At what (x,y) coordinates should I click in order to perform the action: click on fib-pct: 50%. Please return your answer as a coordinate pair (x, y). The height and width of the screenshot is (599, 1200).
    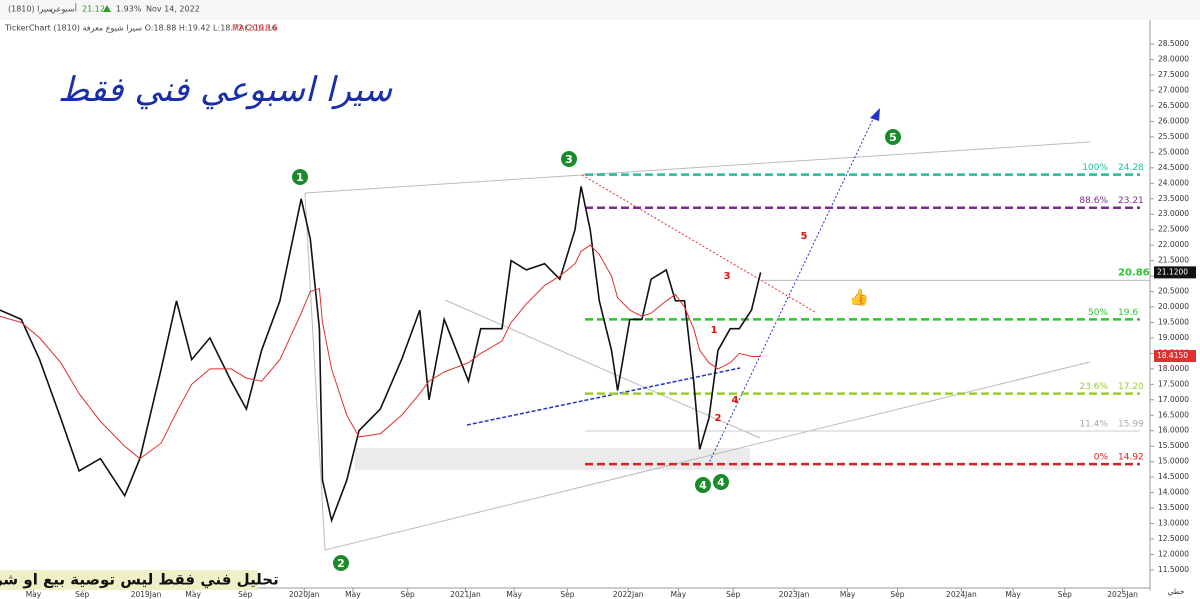
    Looking at the image, I should click on (1098, 313).